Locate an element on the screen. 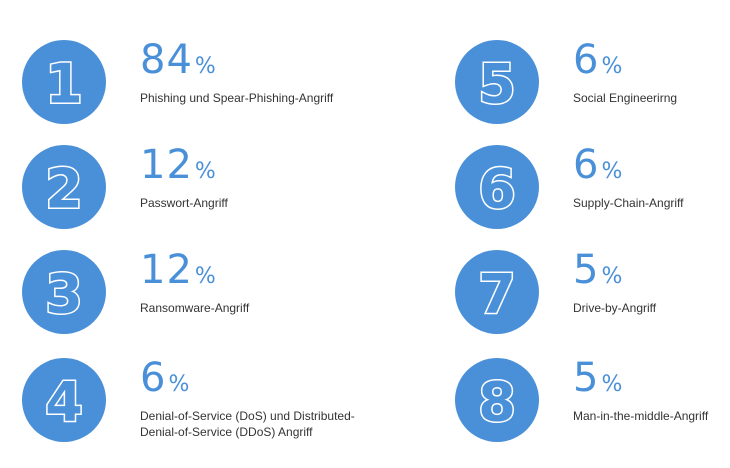 This screenshot has height=468, width=730. rank-circle: 1 is located at coordinates (64, 82).